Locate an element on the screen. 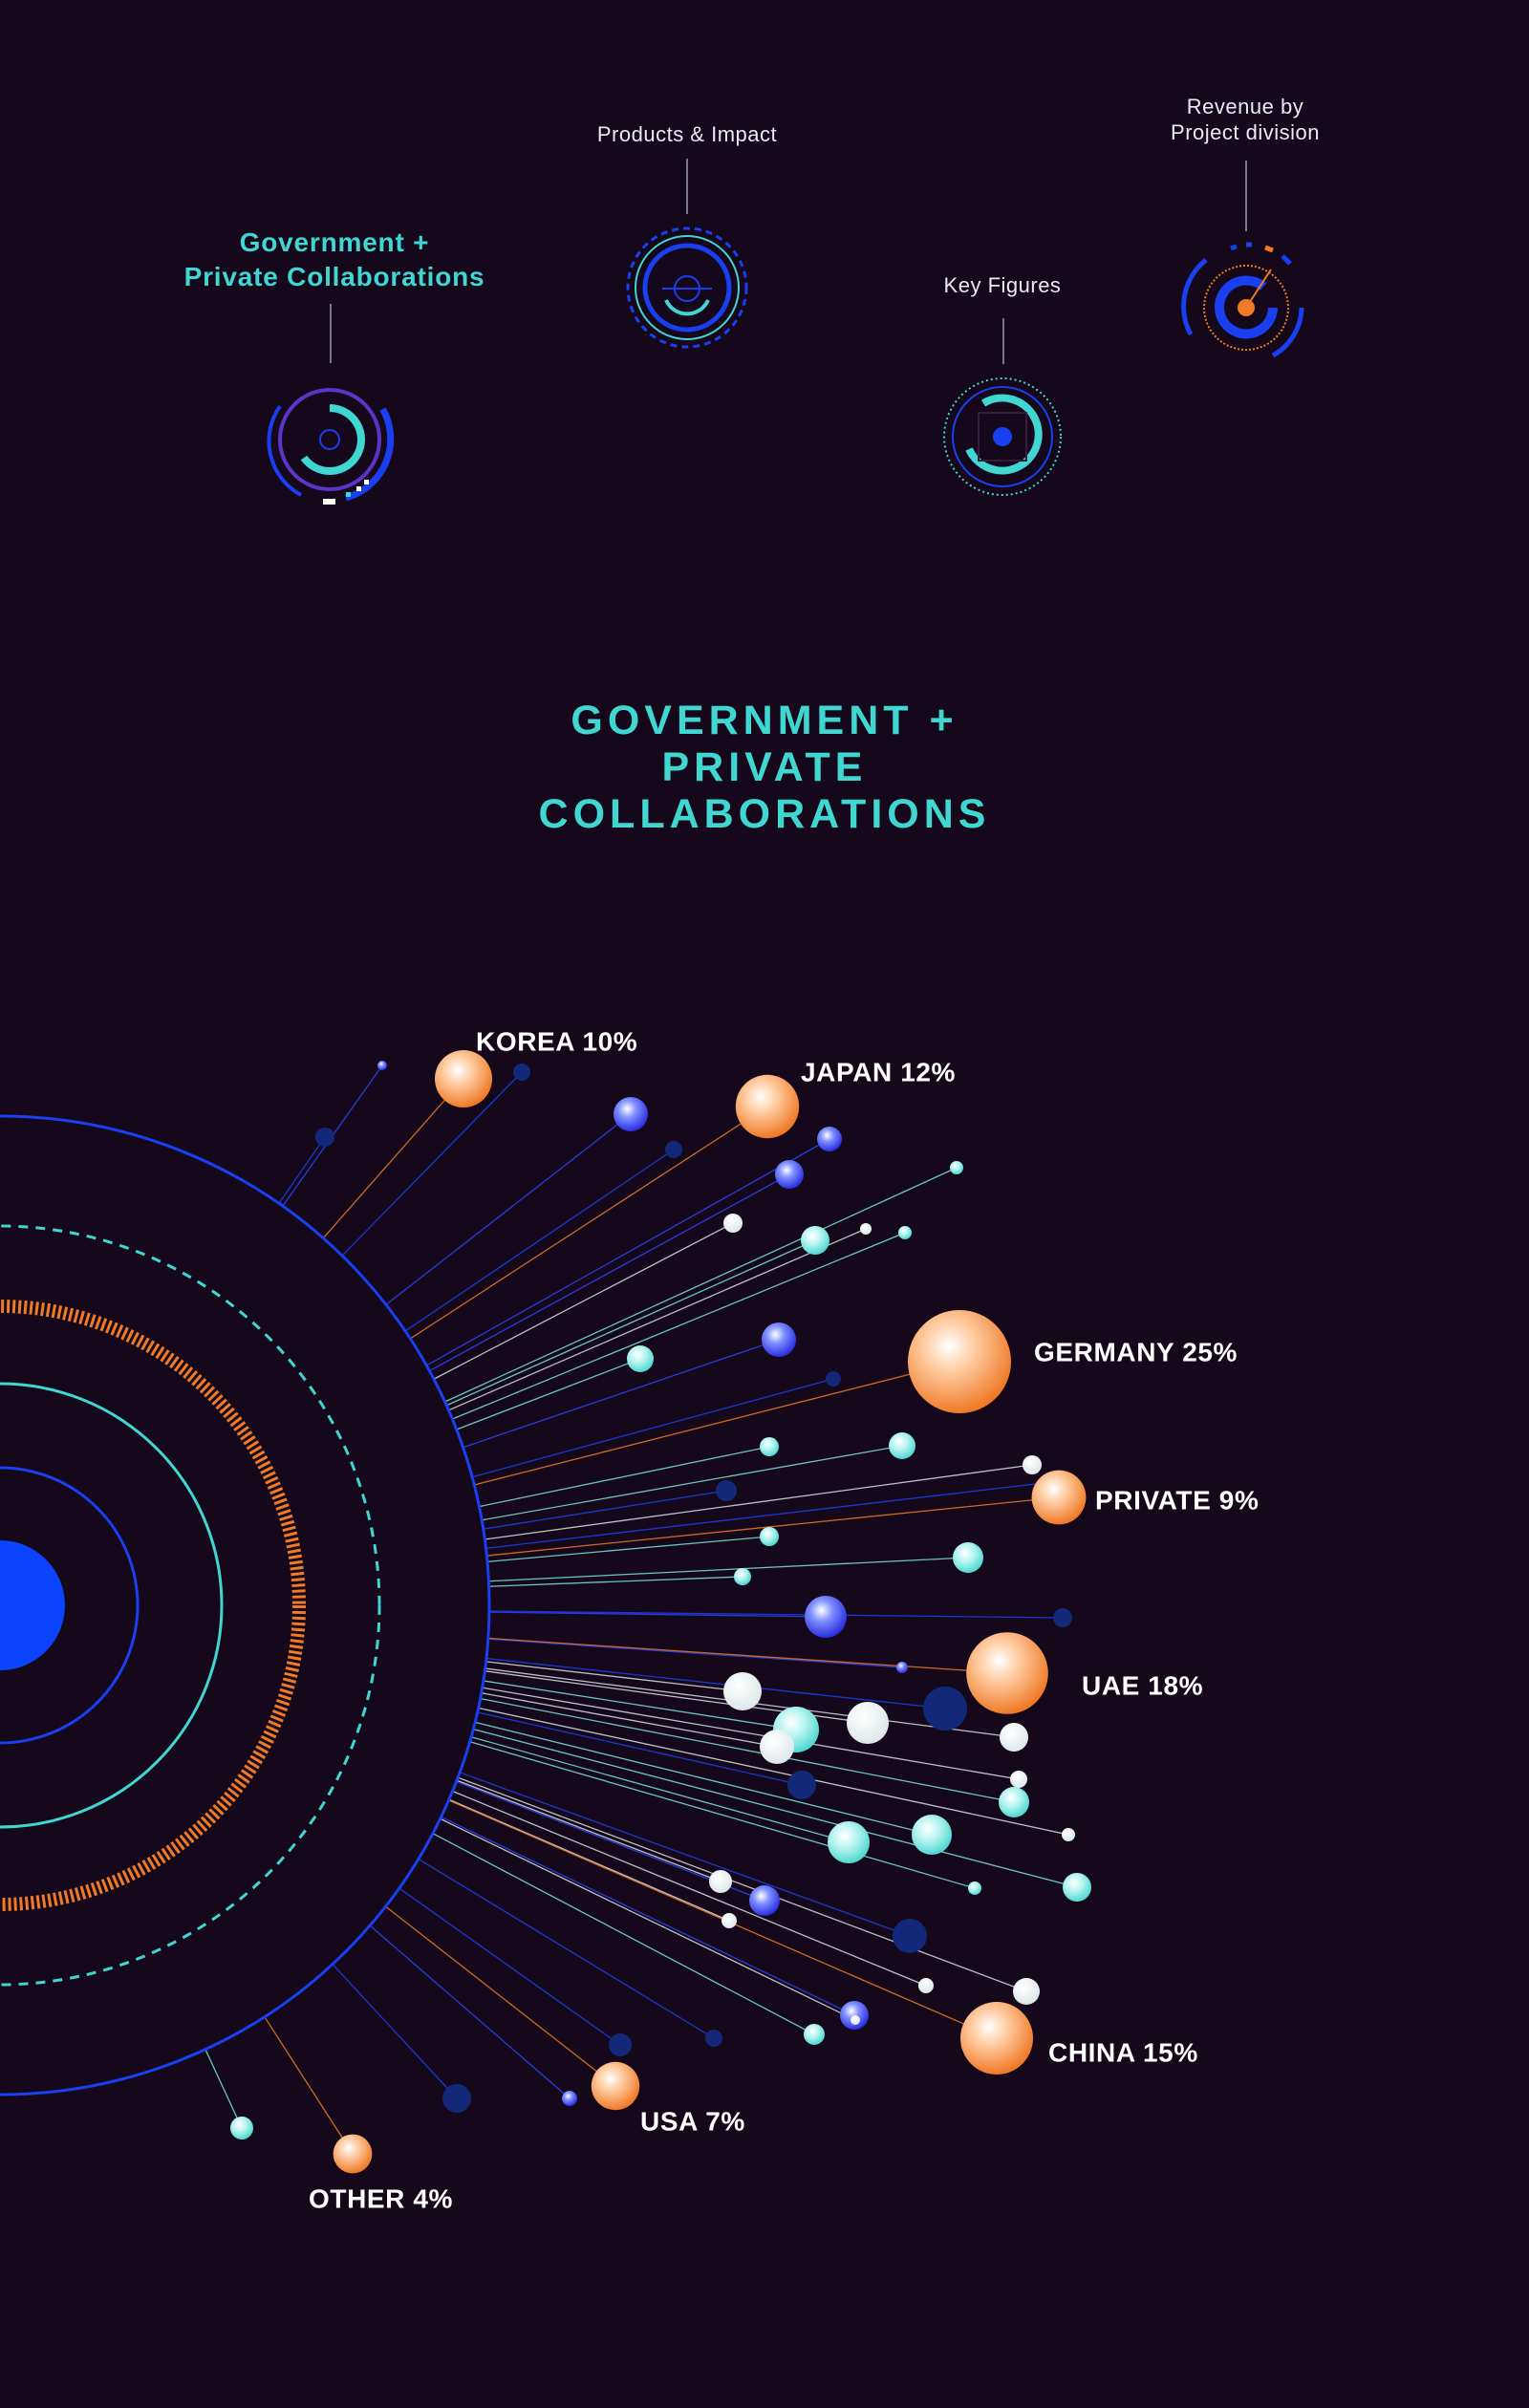 This screenshot has height=2408, width=1529. government-dial-icon is located at coordinates (329, 440).